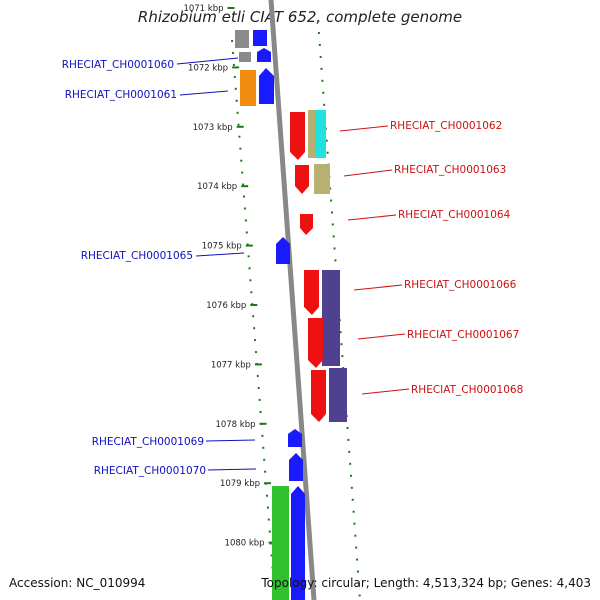 The height and width of the screenshot is (600, 600). I want to click on kbp-tick-label: 1076 kbp, so click(226, 306).